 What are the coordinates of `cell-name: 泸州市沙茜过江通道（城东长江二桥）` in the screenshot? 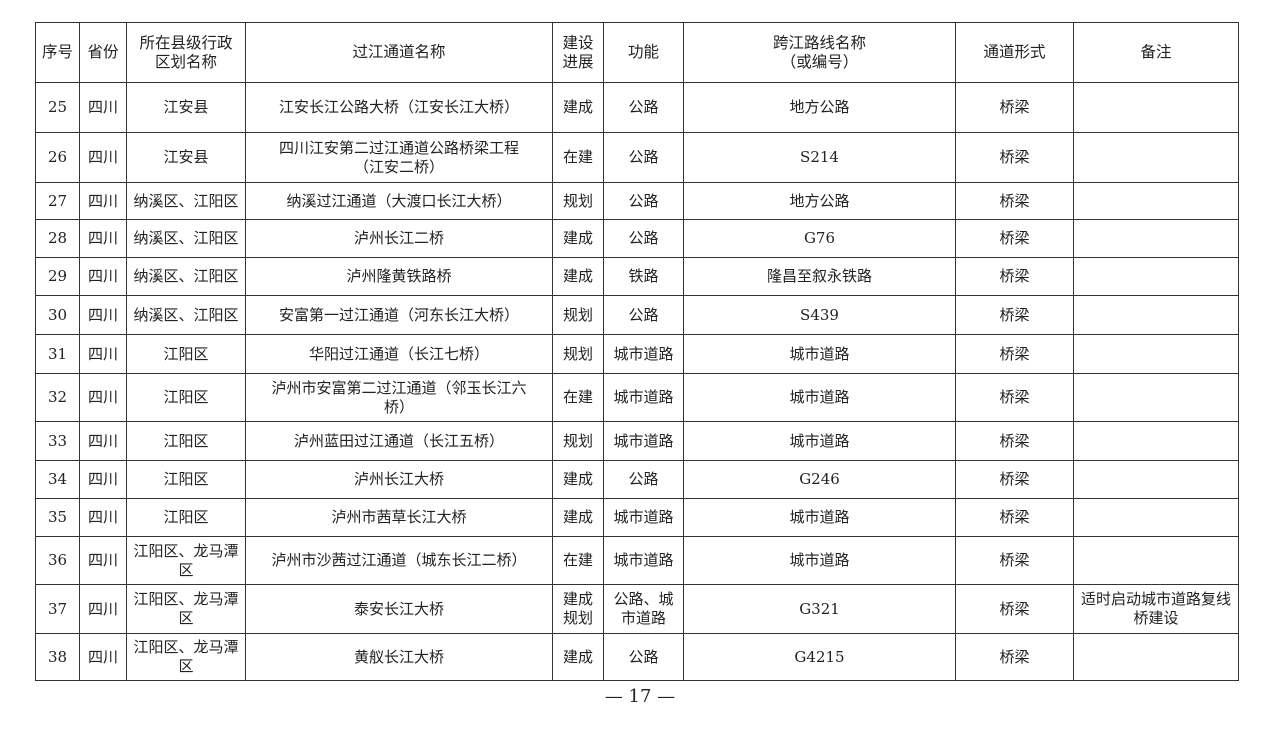 It's located at (399, 560).